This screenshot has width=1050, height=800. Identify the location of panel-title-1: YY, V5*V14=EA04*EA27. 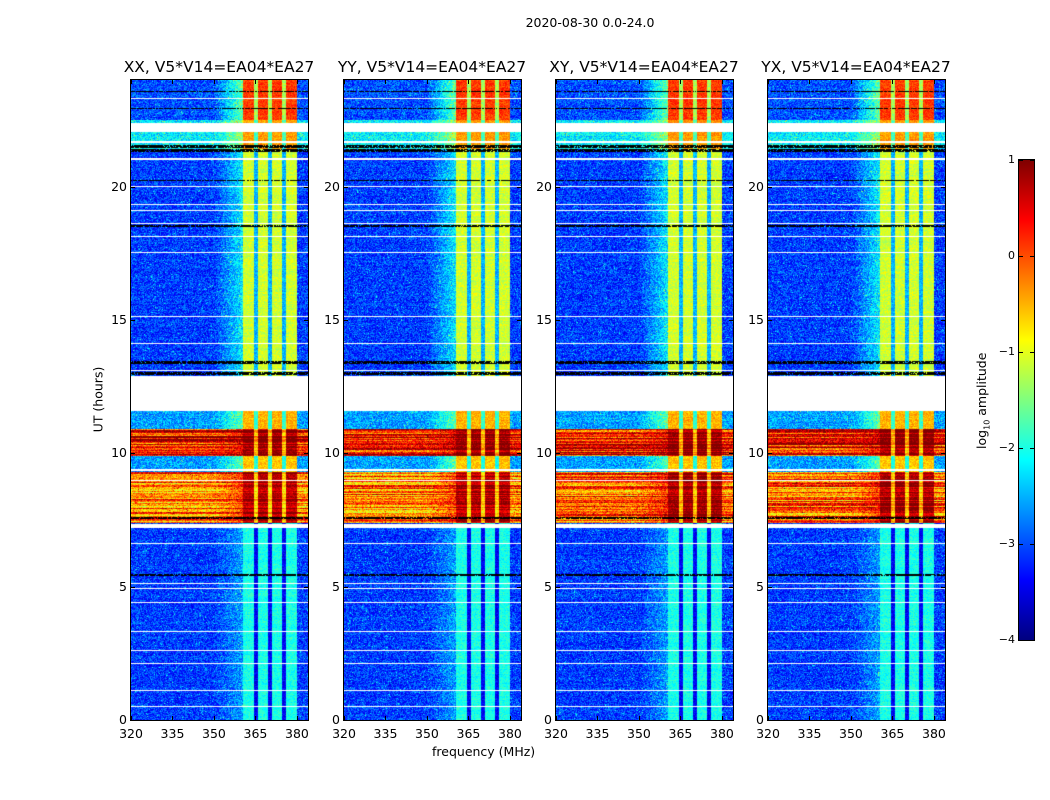
(432, 67).